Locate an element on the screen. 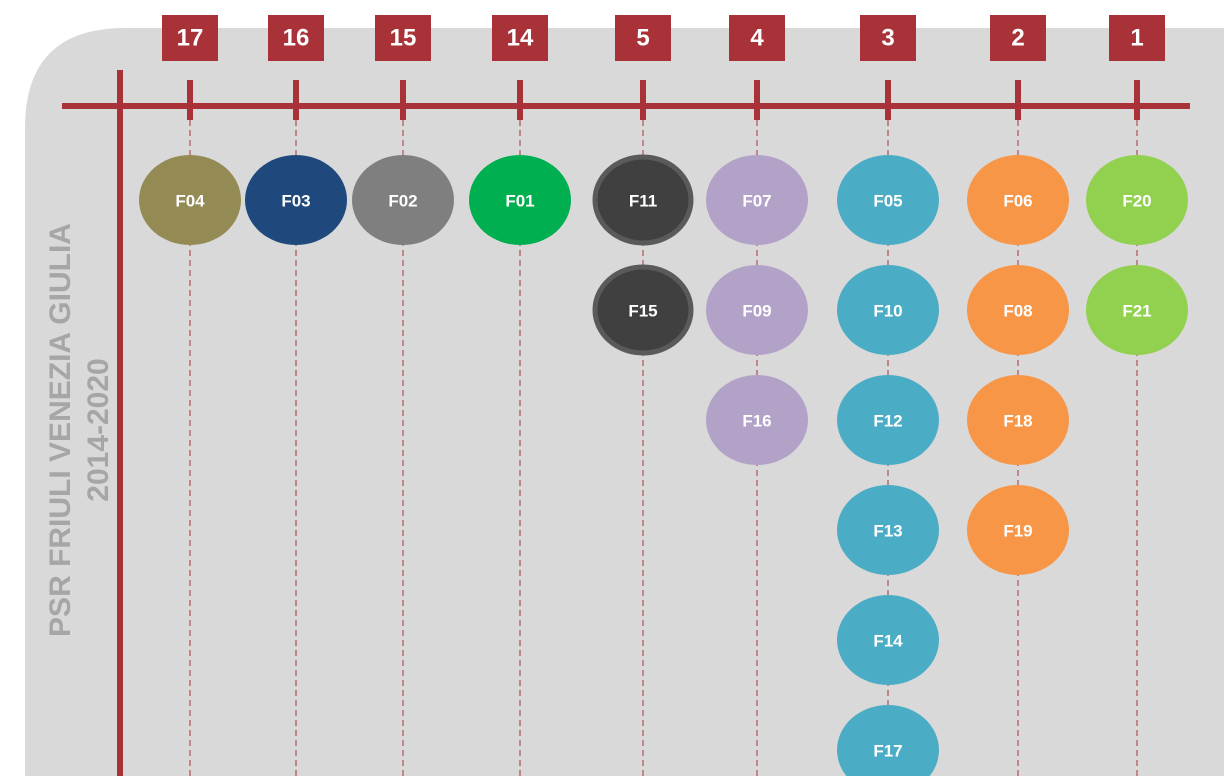  column-label: 1 is located at coordinates (1136, 37).